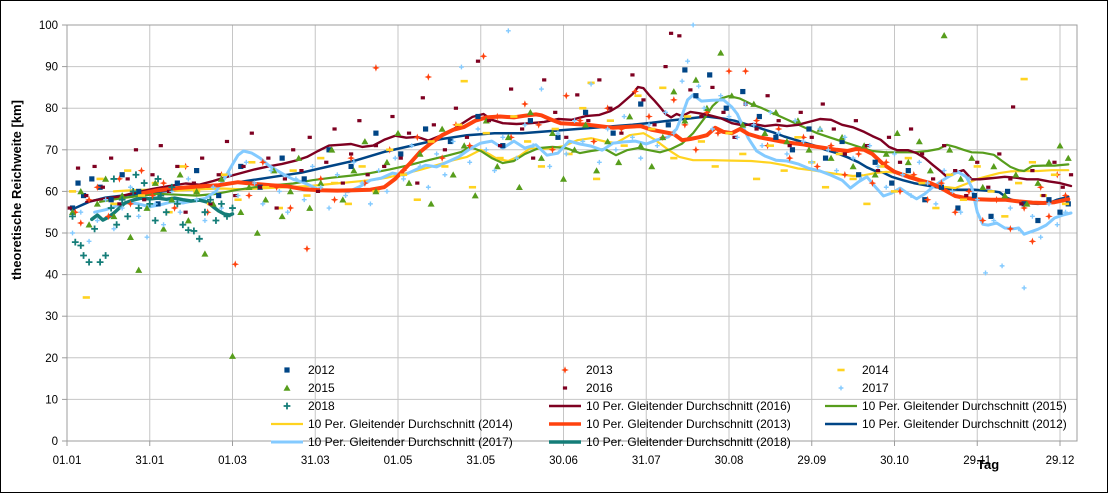  What do you see at coordinates (1060, 461) in the screenshot?
I see `svg-text: 29.12` at bounding box center [1060, 461].